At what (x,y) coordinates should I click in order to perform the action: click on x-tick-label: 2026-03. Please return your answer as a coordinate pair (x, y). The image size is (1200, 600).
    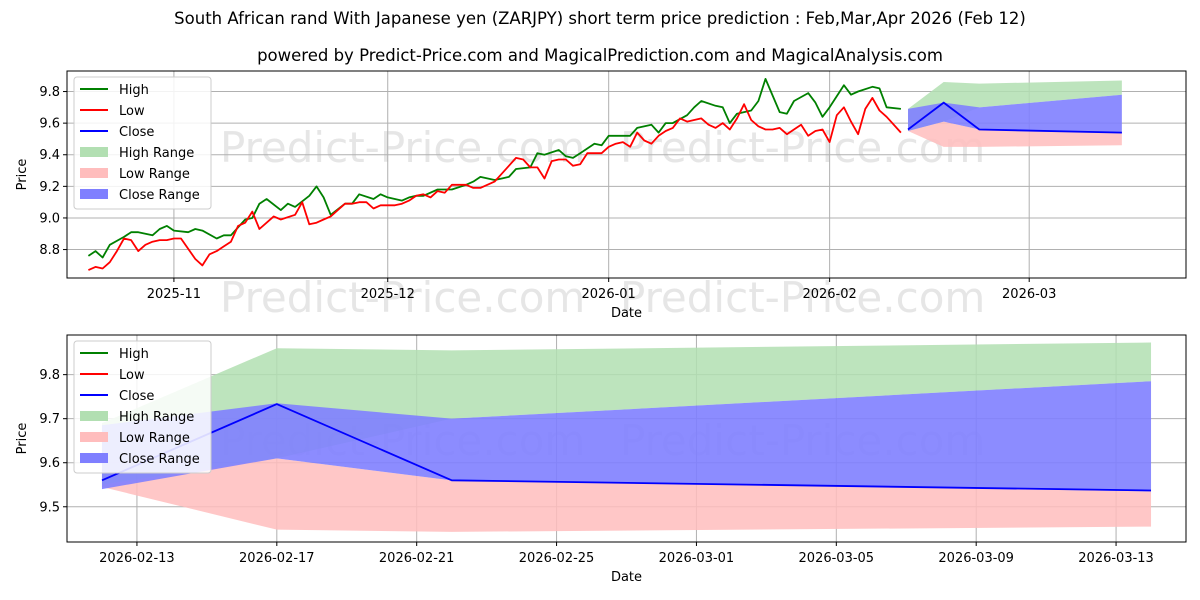
    Looking at the image, I should click on (1029, 294).